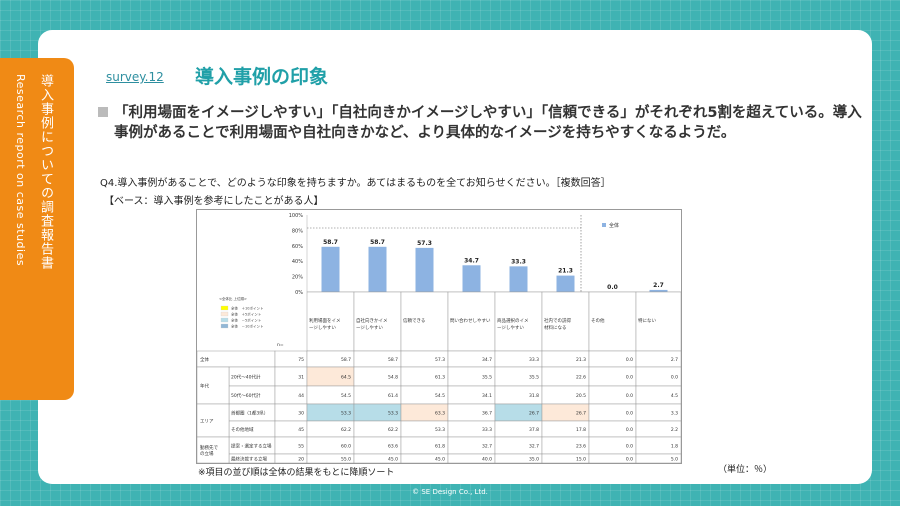  Describe the element at coordinates (251, 446) in the screenshot. I see `table-row-label: 提案・選定する立場` at that location.